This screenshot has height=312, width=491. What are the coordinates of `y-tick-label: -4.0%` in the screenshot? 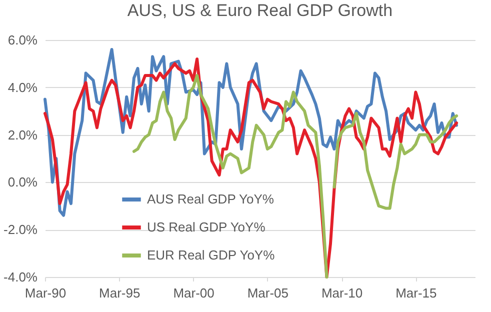 It's located at (21, 277).